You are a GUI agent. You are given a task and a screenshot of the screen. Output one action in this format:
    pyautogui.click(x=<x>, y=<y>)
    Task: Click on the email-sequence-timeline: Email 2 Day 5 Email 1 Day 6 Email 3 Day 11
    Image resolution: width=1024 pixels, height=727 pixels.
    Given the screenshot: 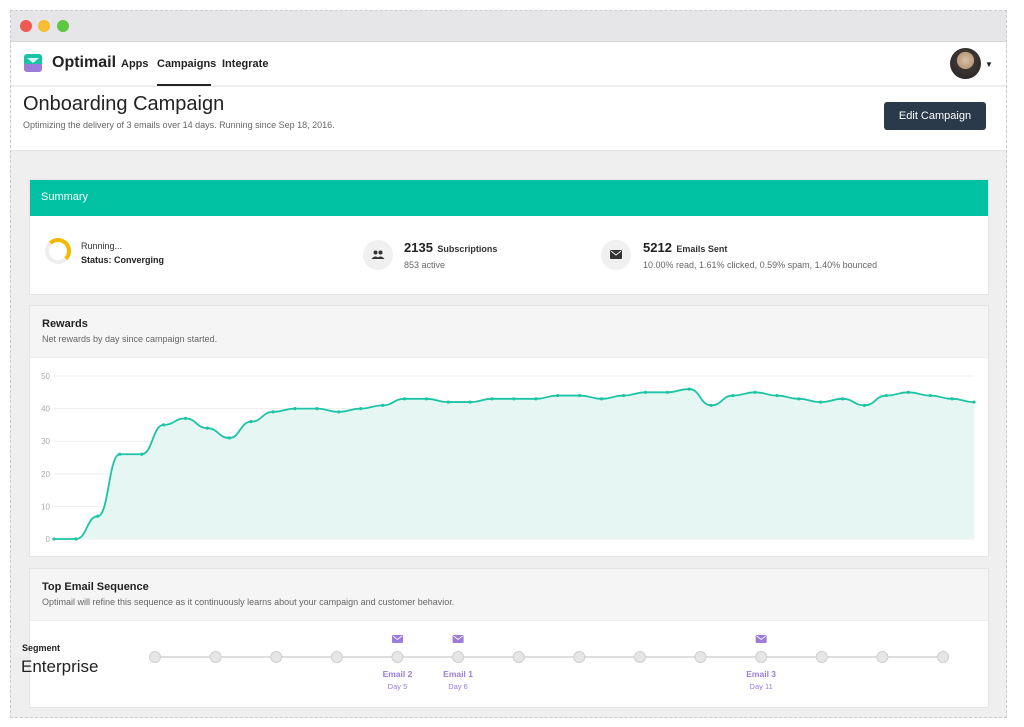 What is the action you would take?
    pyautogui.click(x=549, y=663)
    